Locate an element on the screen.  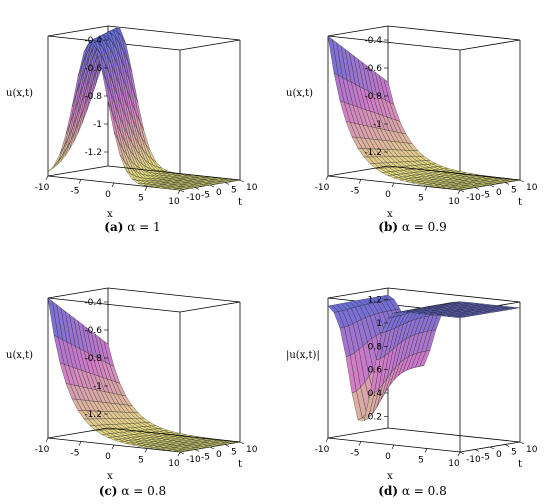
caption-text-c: α = 0.8 is located at coordinates (144, 491).